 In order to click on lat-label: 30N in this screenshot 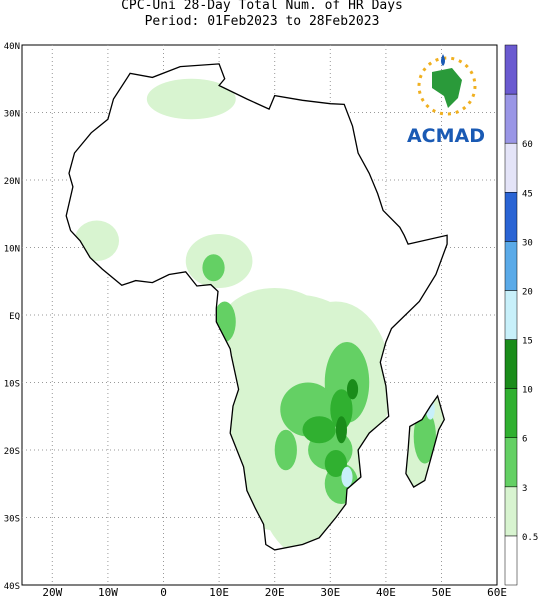, I will do `click(12, 115)`.